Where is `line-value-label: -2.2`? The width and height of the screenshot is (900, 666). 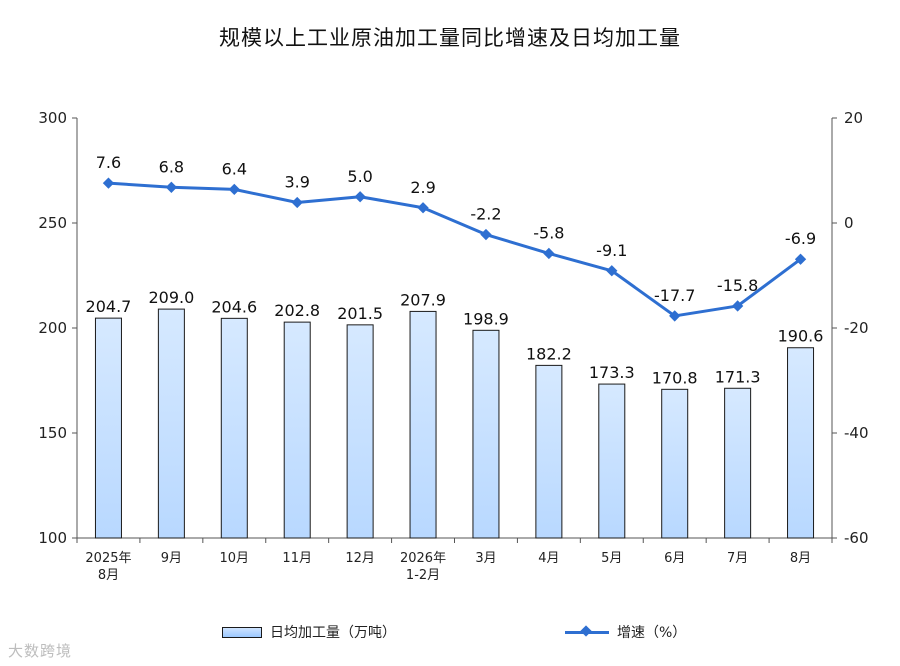
line-value-label: -2.2 is located at coordinates (485, 214).